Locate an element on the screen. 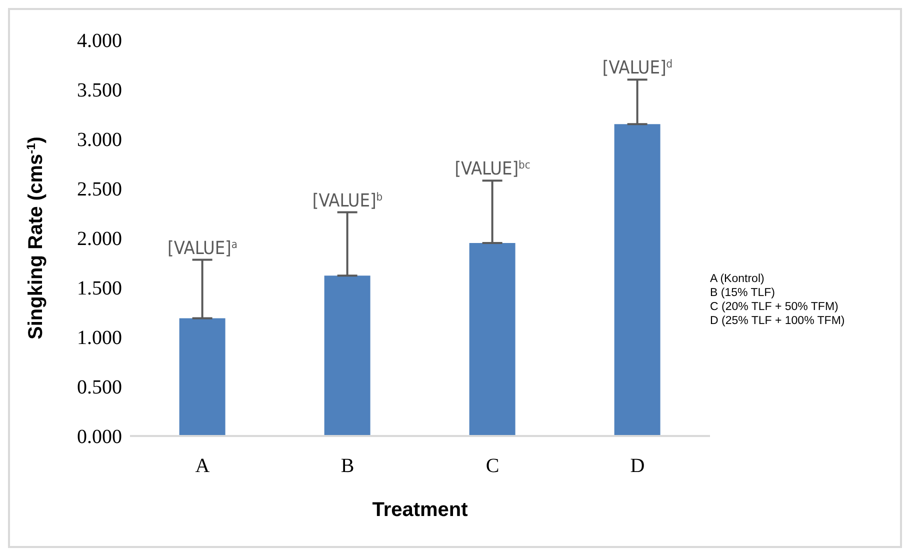  x-tick-label: A is located at coordinates (202, 466).